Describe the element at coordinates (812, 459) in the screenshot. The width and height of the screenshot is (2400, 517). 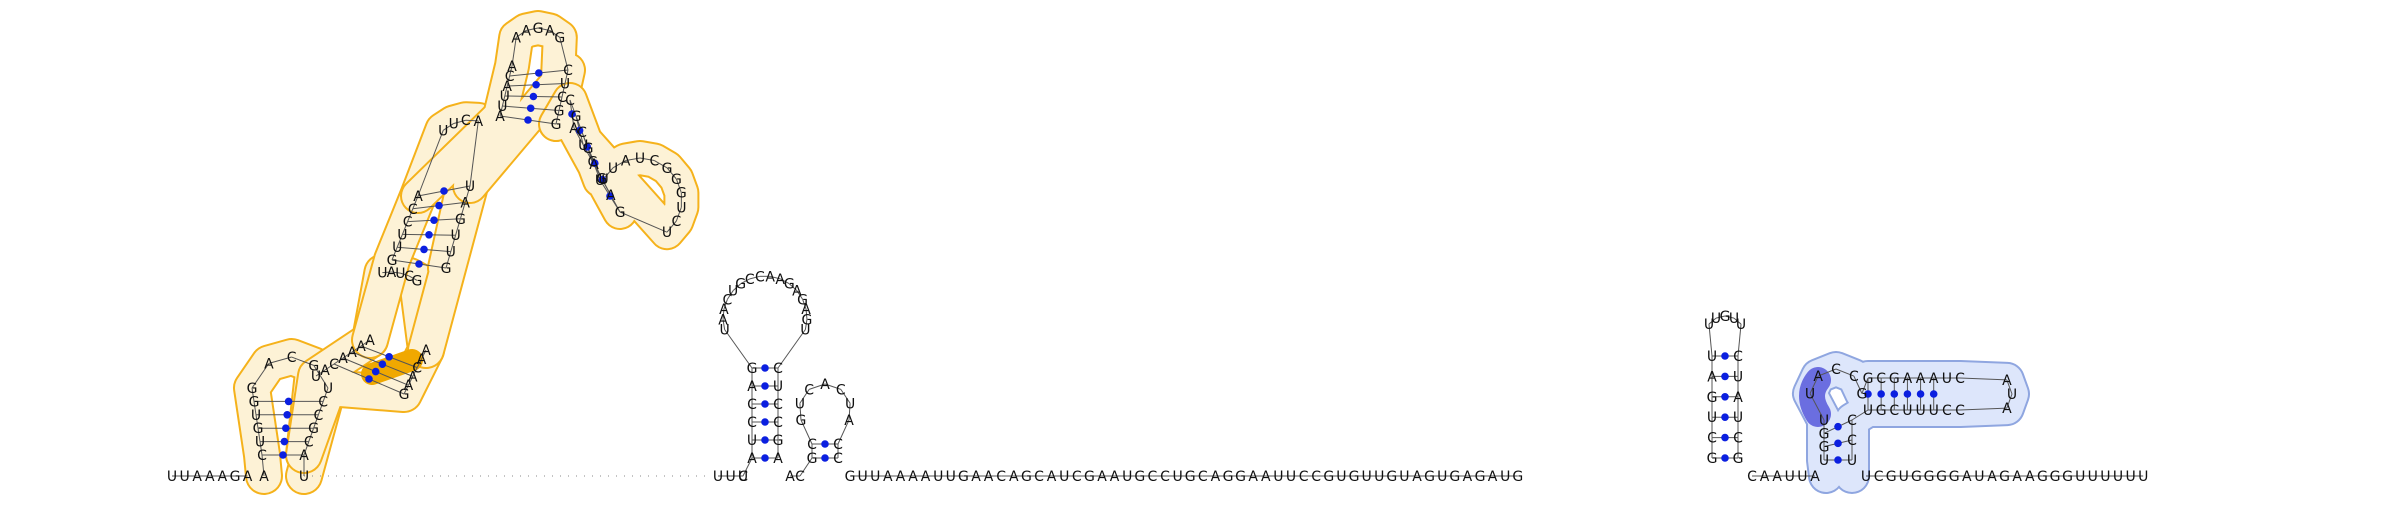
I see `hairpin2-nucleotide: G` at that location.